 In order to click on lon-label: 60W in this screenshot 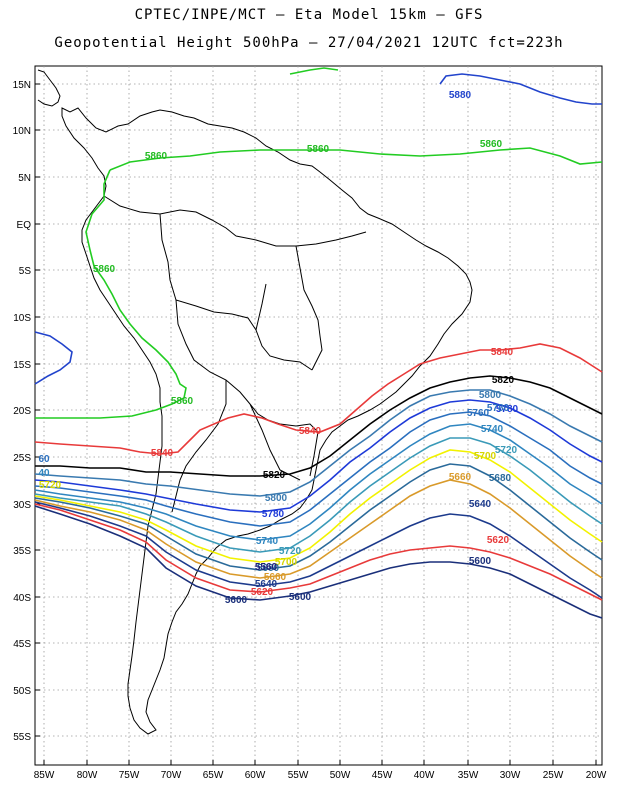, I will do `click(255, 775)`.